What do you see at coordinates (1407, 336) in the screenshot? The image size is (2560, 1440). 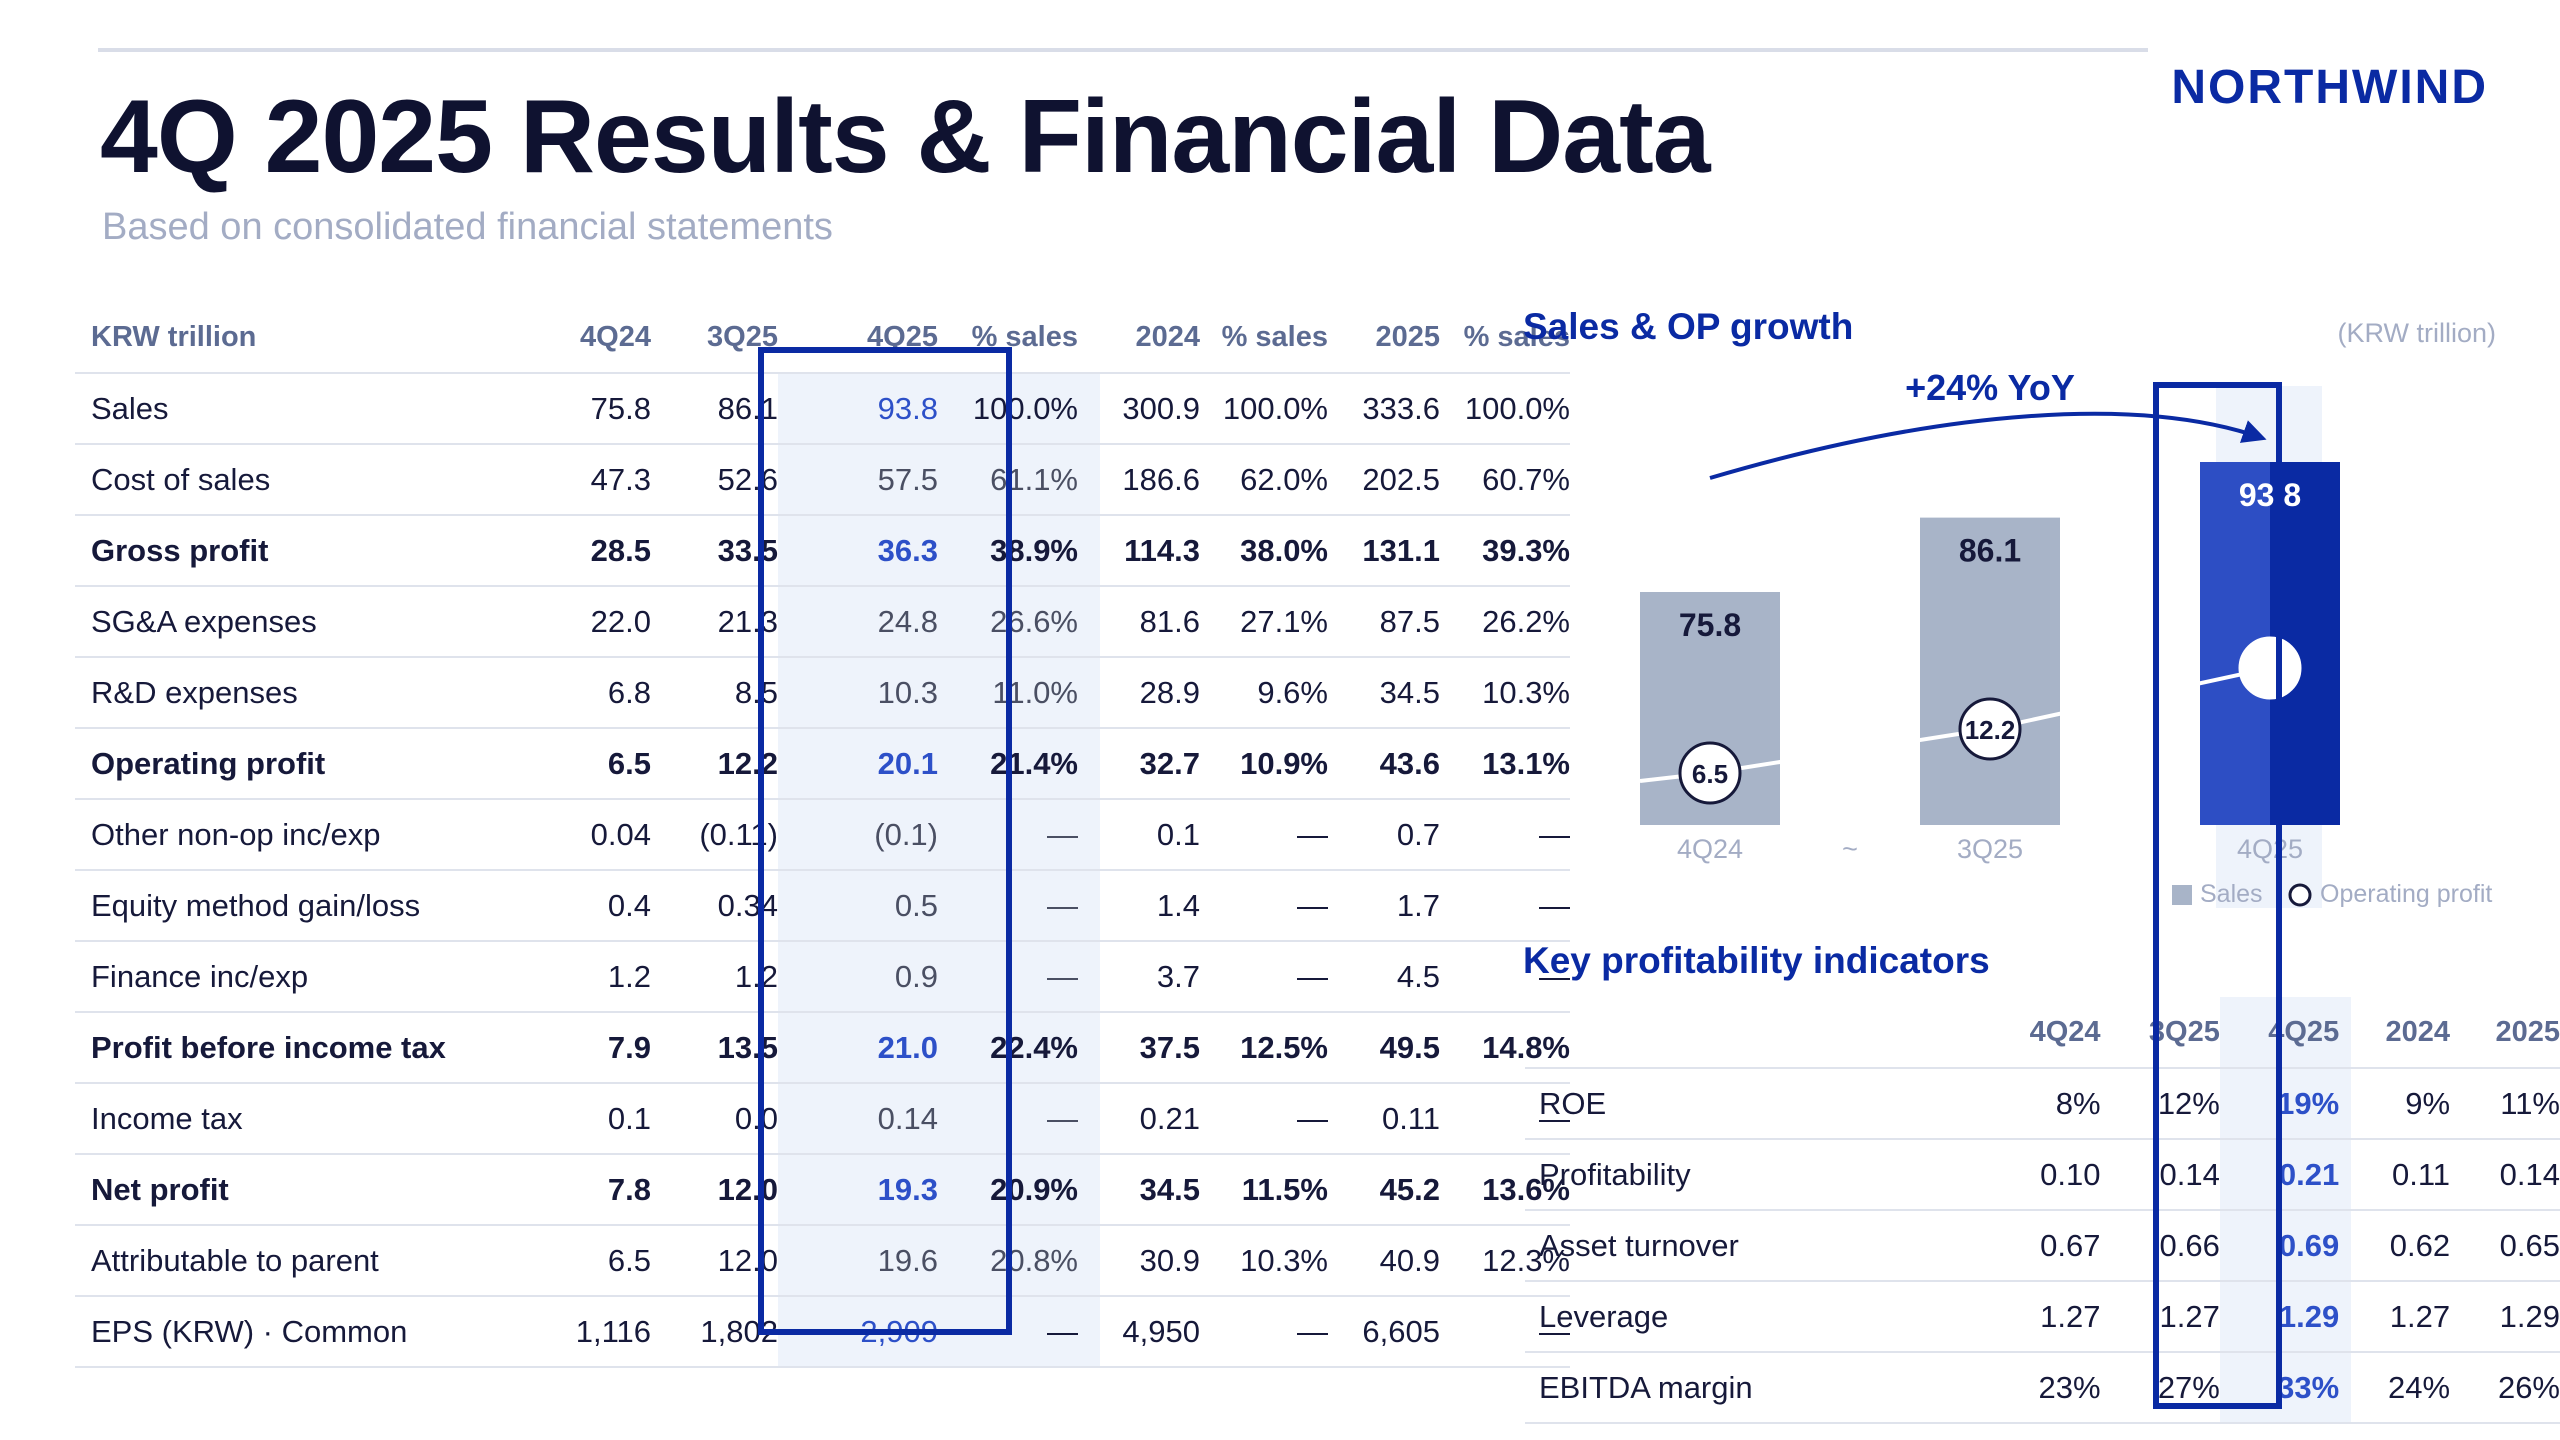 I see `column-header: 2025` at bounding box center [1407, 336].